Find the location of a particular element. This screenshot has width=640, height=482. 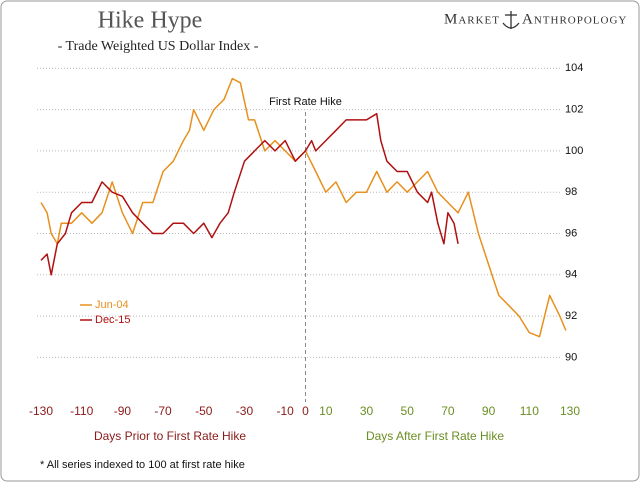

x-tick-label: -30 is located at coordinates (245, 411).